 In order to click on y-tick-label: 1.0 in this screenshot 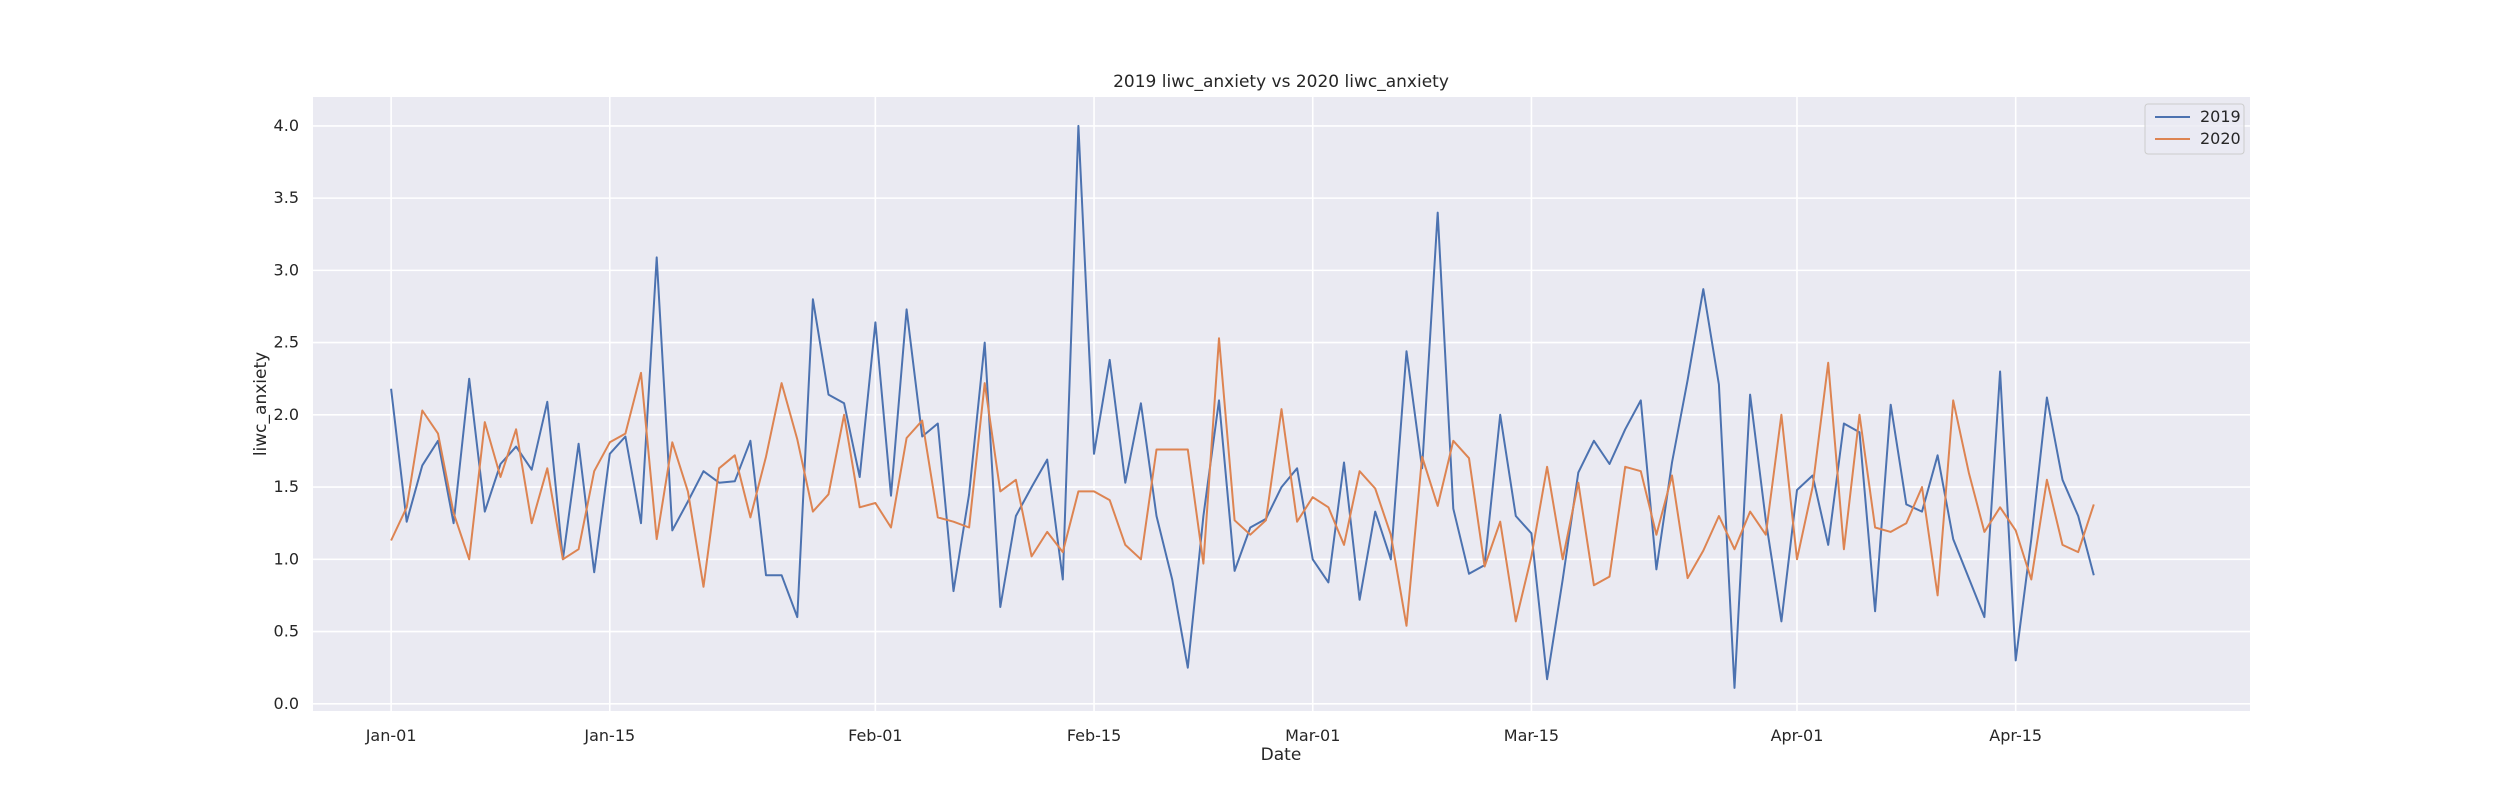, I will do `click(286, 558)`.